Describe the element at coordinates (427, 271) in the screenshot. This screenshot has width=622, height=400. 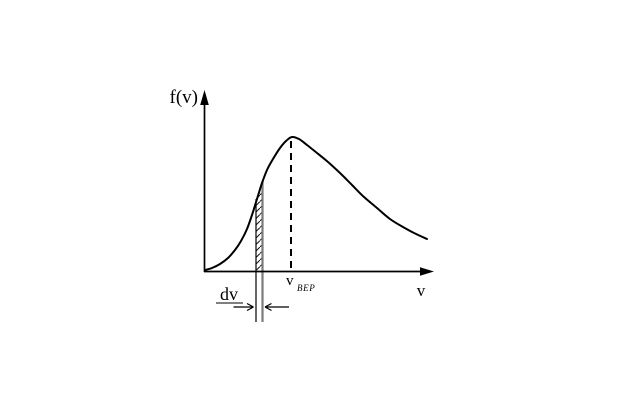
I see `x-axis-arrowhead-icon` at that location.